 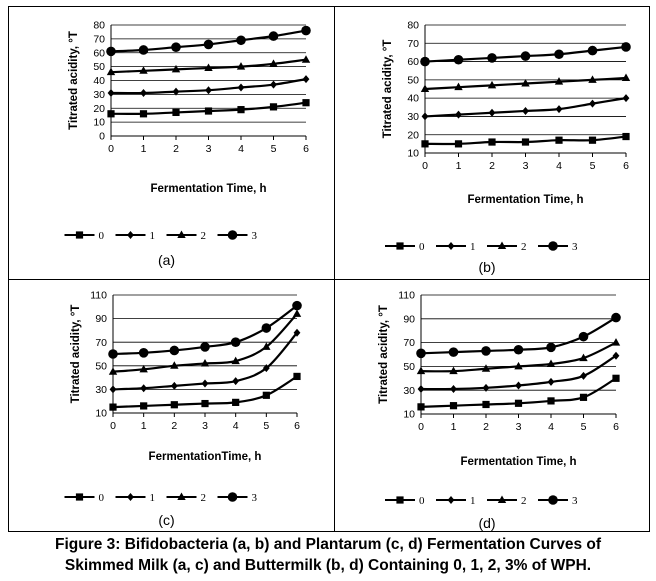 What do you see at coordinates (413, 80) in the screenshot?
I see `chart-b-ytick-label: 50` at bounding box center [413, 80].